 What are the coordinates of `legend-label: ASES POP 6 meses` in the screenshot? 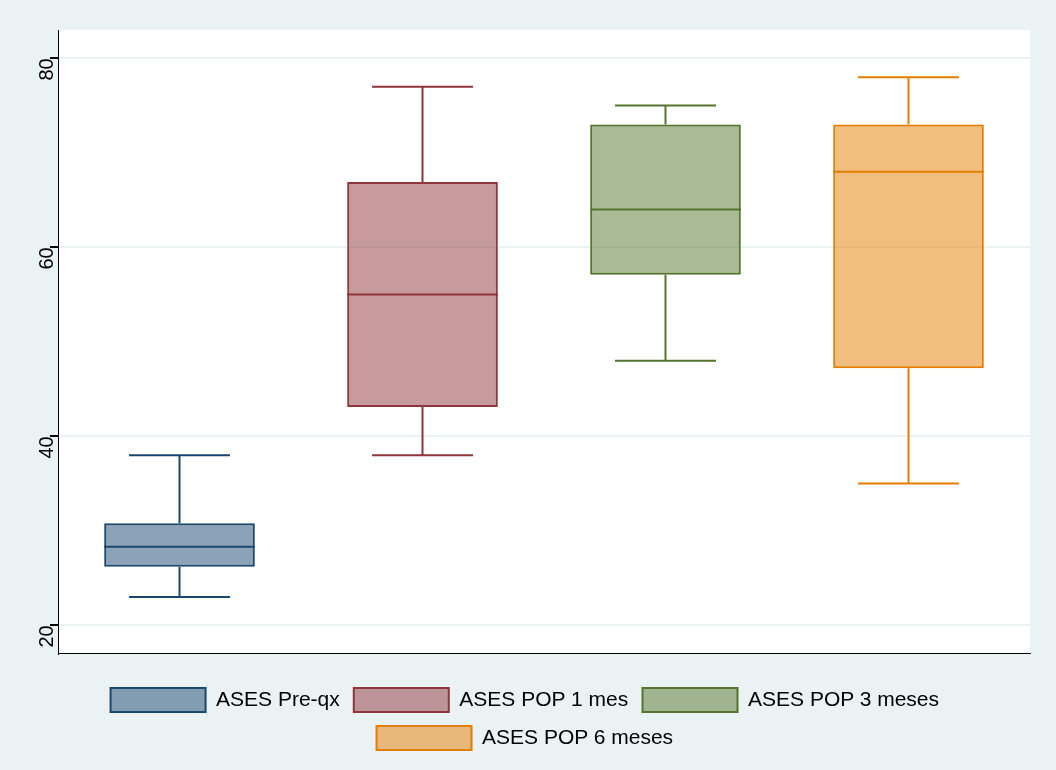 It's located at (578, 736).